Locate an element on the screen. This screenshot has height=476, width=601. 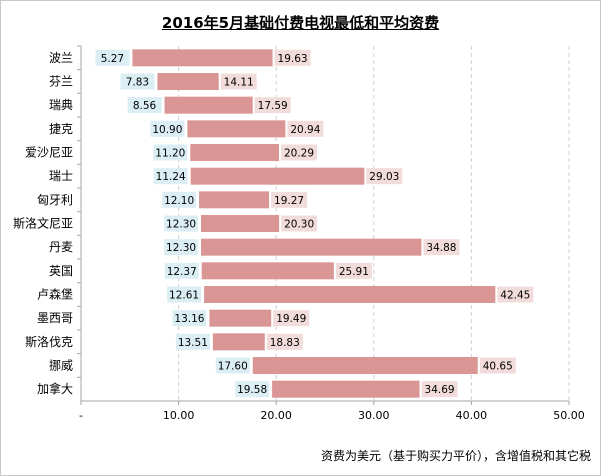
avg-value-label: 34.88 is located at coordinates (441, 248).